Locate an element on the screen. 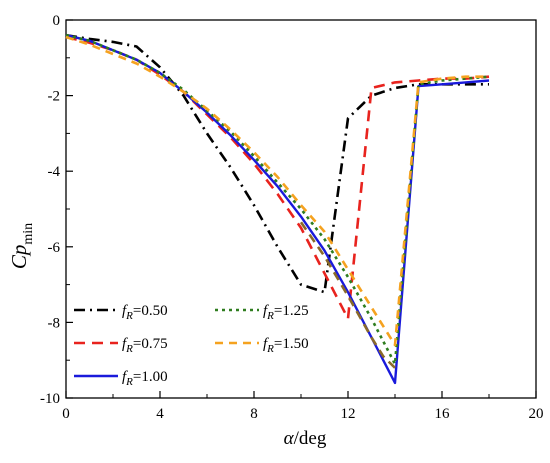  legend-label-4: fR=1.25 is located at coordinates (286, 312).